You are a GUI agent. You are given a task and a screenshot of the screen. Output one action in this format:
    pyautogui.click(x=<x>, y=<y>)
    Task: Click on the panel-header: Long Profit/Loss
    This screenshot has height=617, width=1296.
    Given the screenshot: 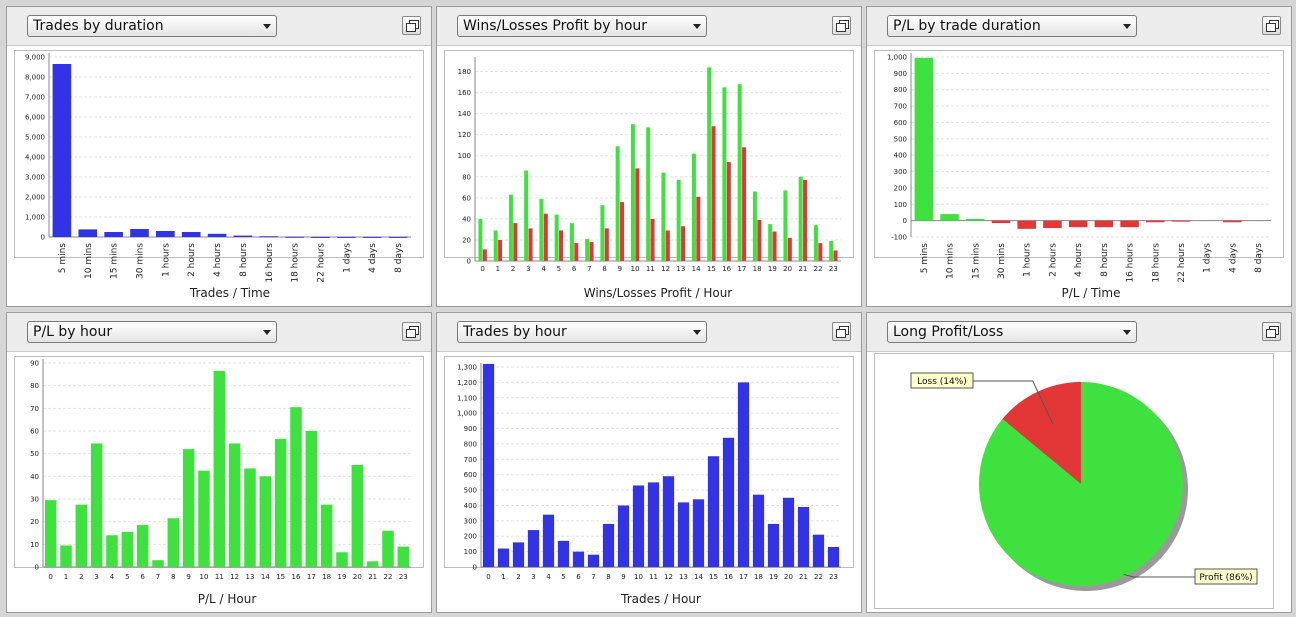 What is the action you would take?
    pyautogui.click(x=1079, y=332)
    